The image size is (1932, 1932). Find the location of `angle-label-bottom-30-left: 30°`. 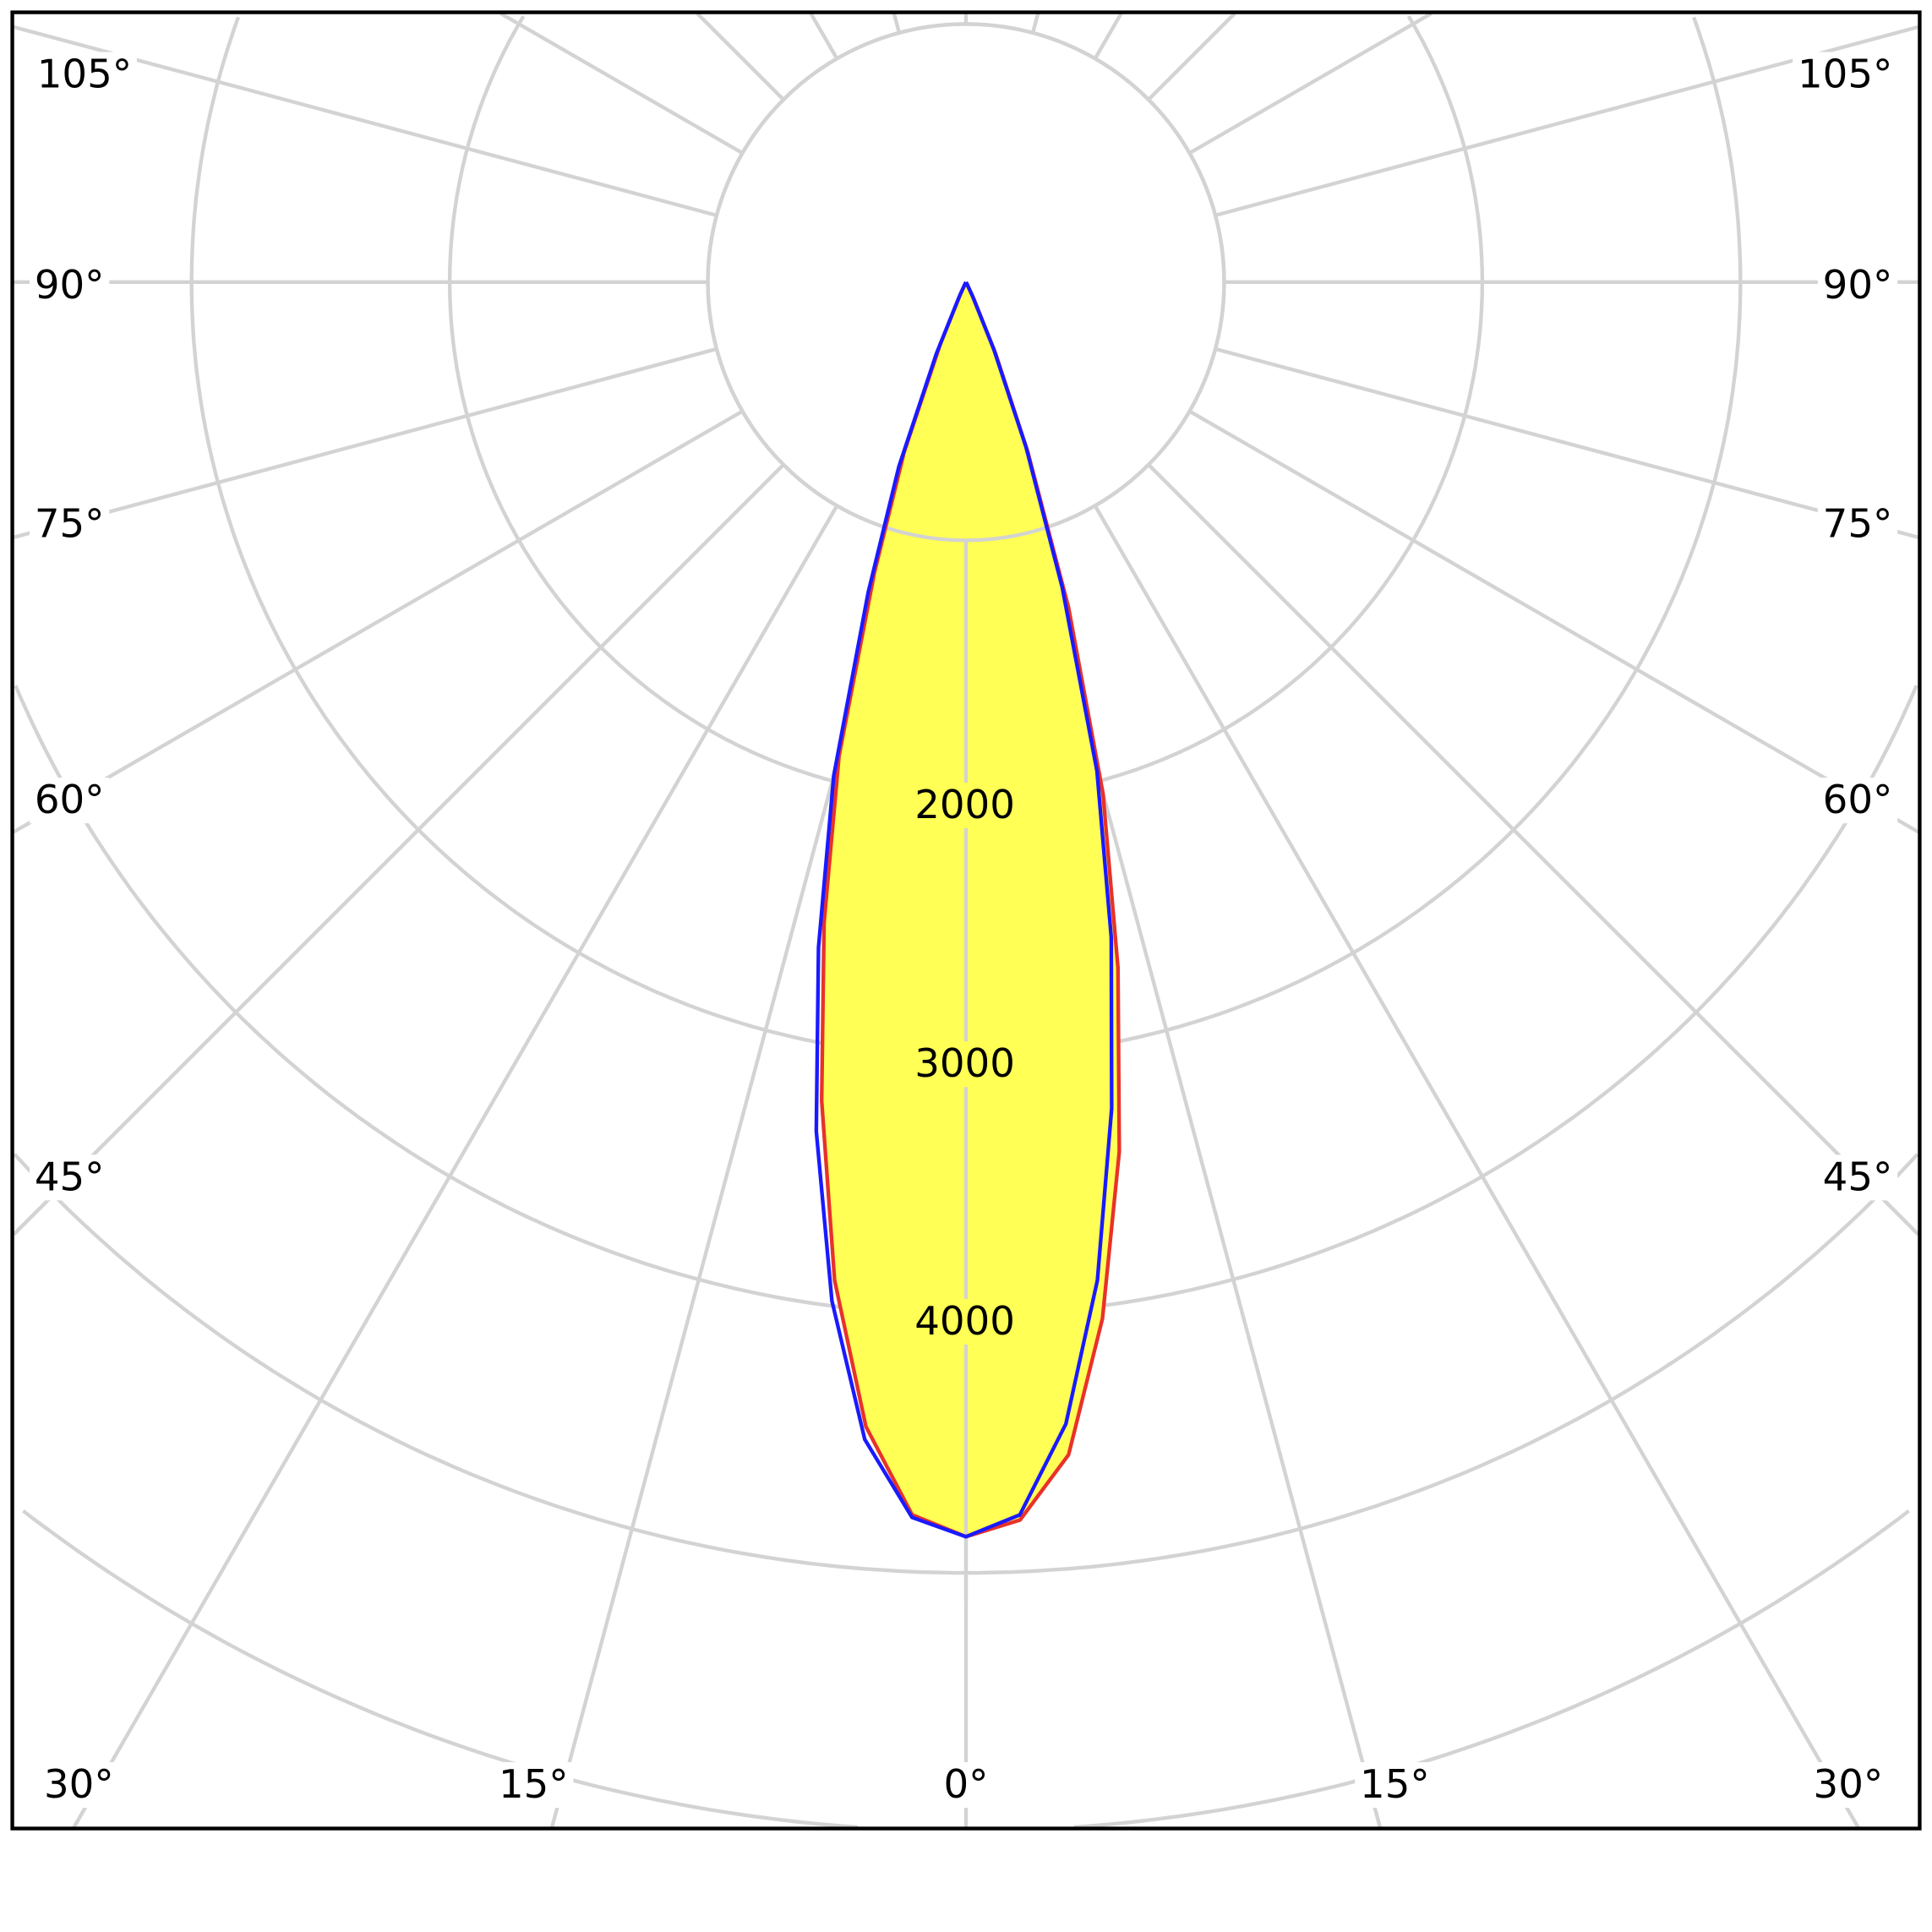

angle-label-bottom-30-left: 30° is located at coordinates (79, 1785).